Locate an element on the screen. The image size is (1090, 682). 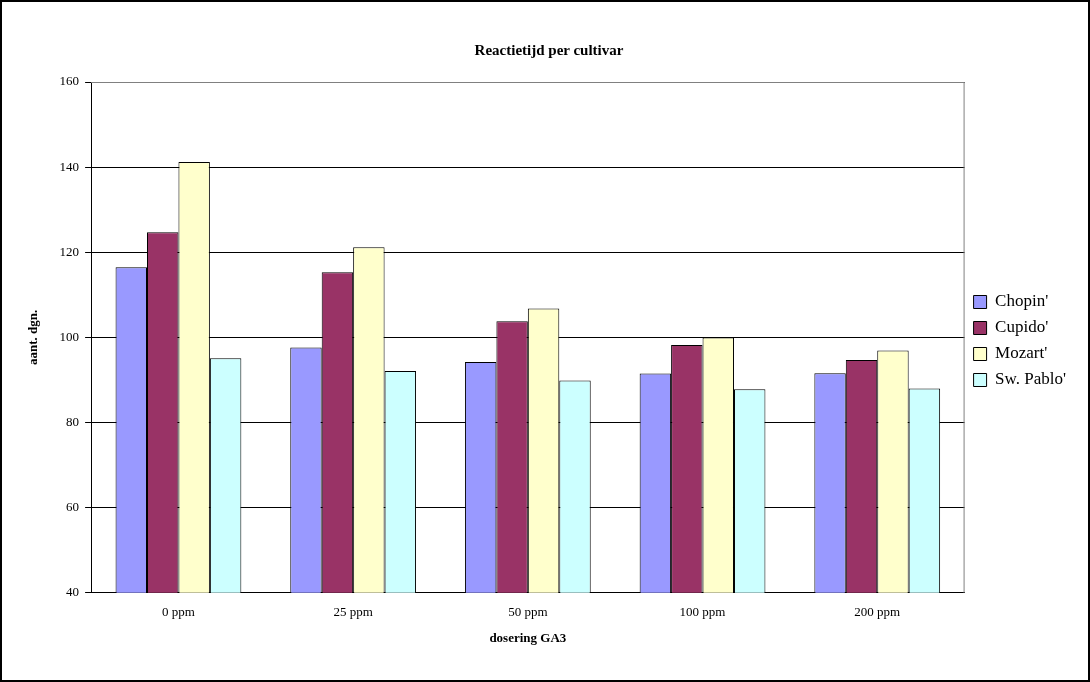
legend-label: Sw. Pablo' is located at coordinates (1031, 379).